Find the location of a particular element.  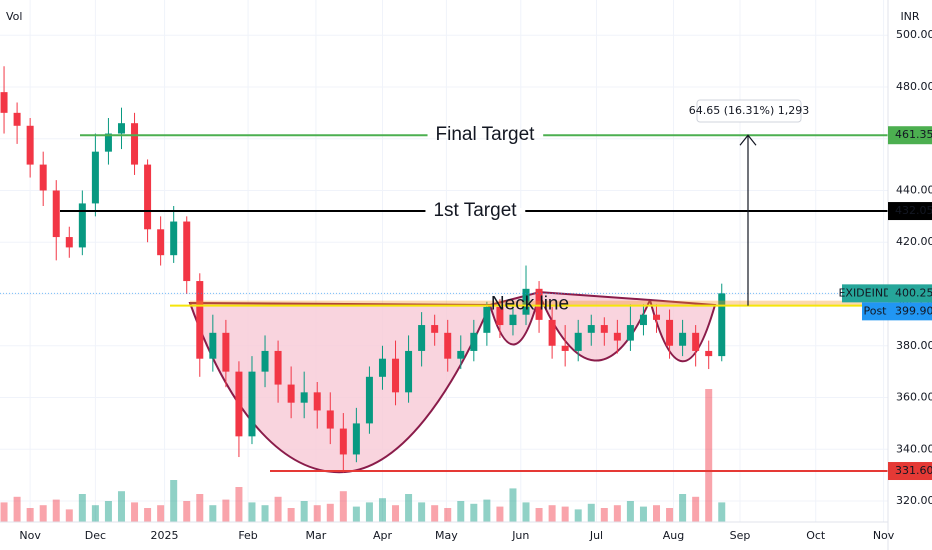

measure-label: 64.65 (16.31%) 1,293 is located at coordinates (749, 110).